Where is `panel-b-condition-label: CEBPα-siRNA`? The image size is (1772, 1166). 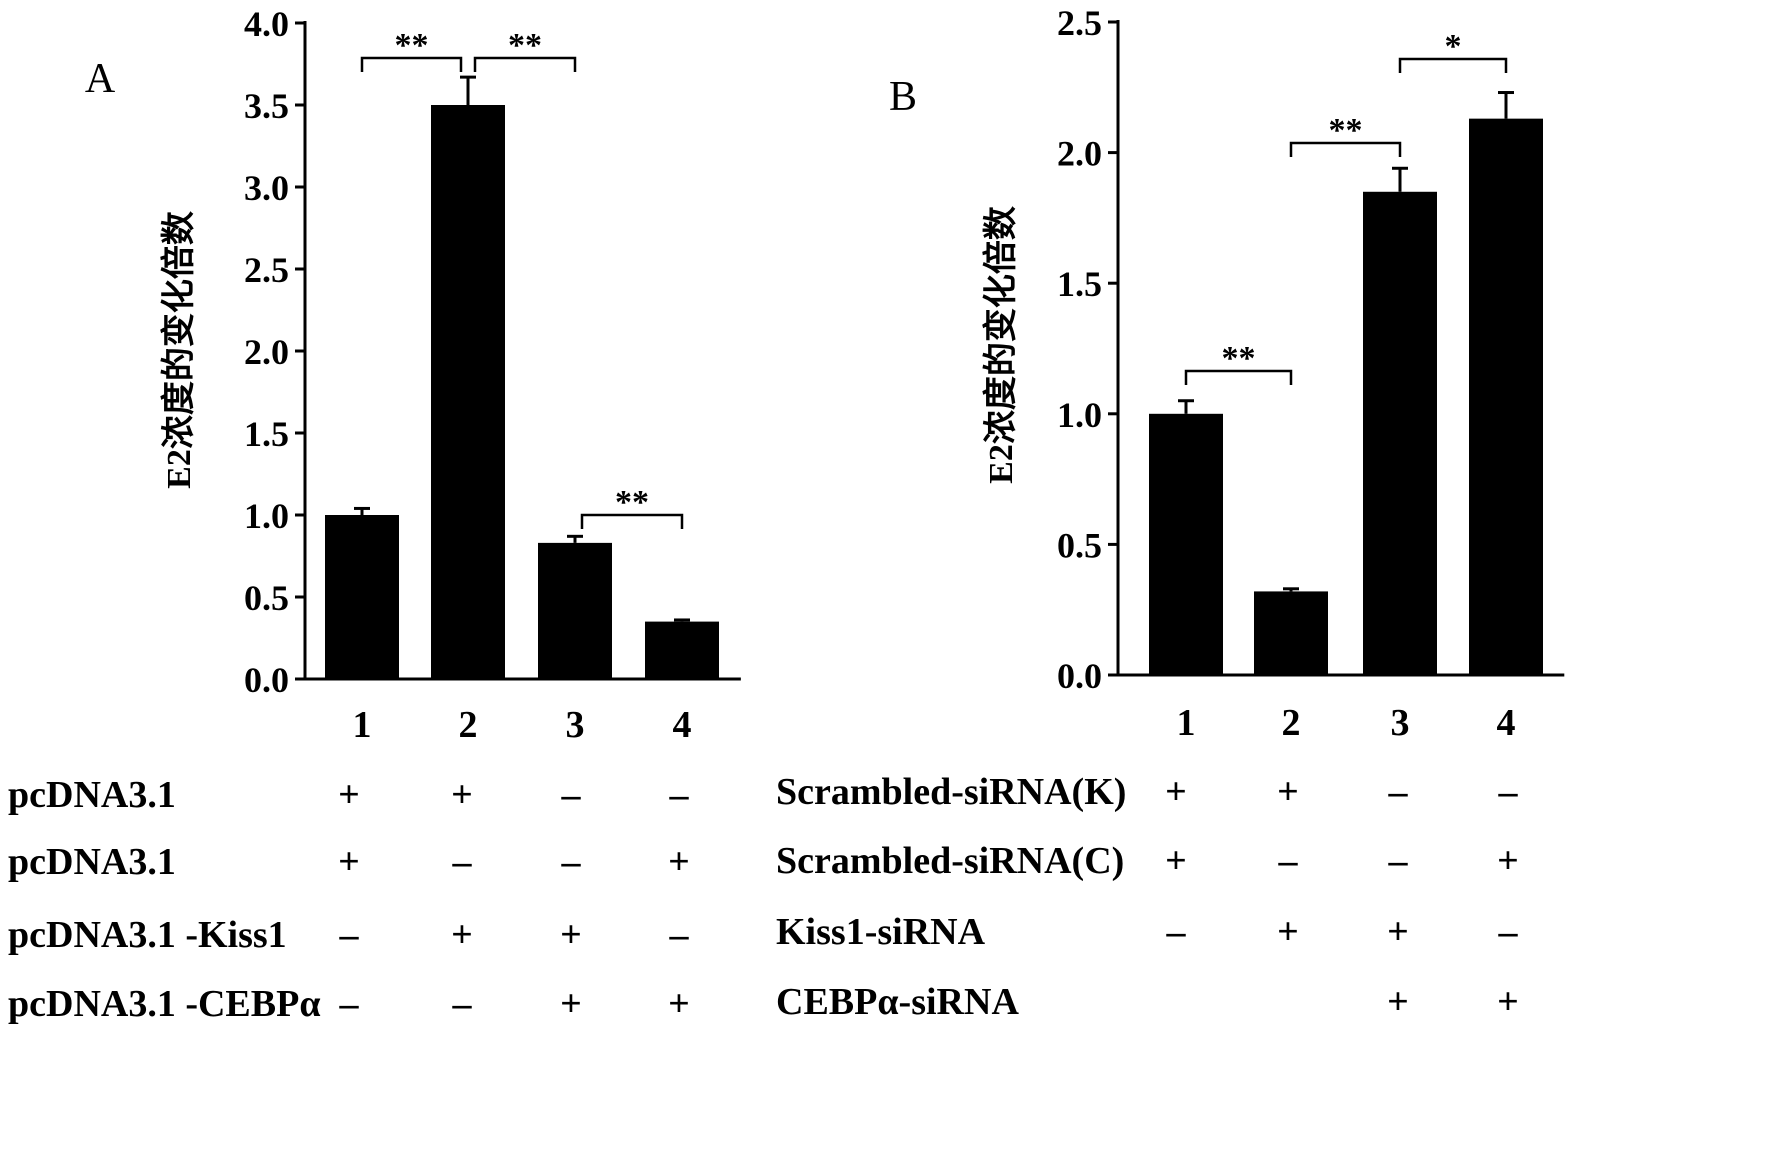
panel-b-condition-label: CEBPα-siRNA is located at coordinates (897, 1002).